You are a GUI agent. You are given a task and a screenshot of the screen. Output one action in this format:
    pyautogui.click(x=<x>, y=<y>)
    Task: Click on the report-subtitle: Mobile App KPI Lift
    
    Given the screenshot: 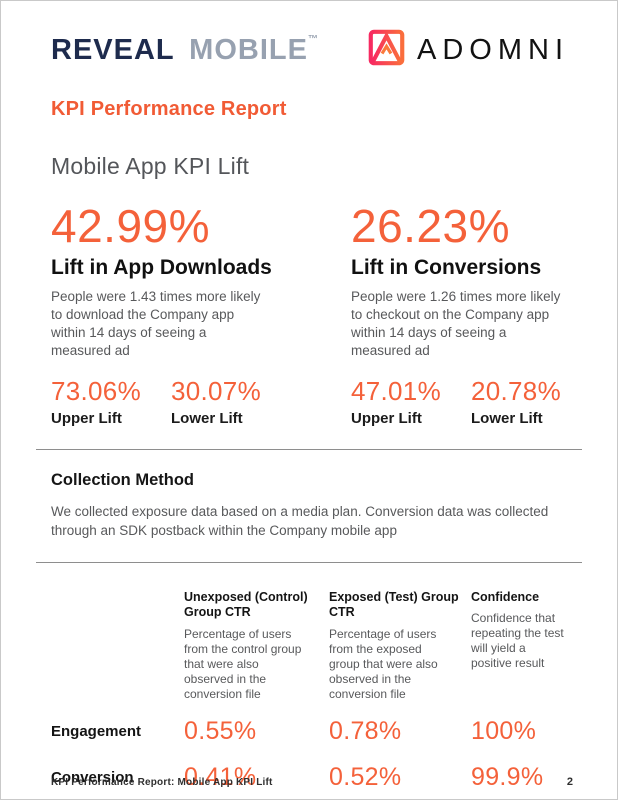 What is the action you would take?
    pyautogui.click(x=150, y=166)
    